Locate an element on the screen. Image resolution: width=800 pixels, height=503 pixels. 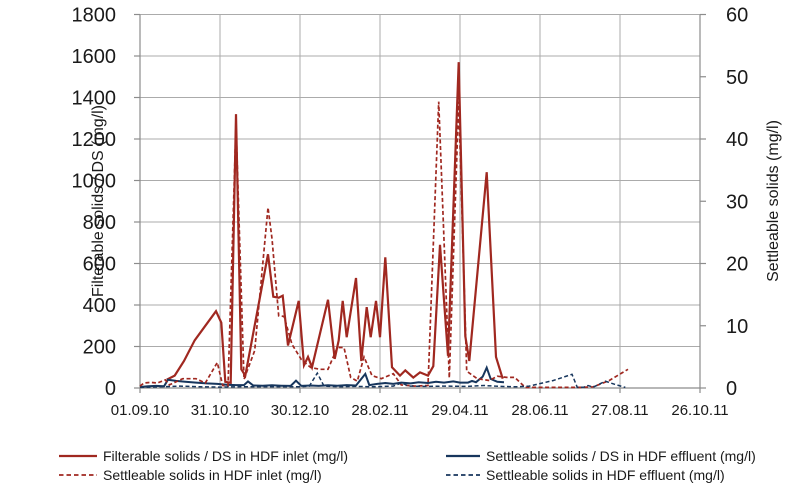
right-axis-tick-label: 40 is located at coordinates (737, 140).